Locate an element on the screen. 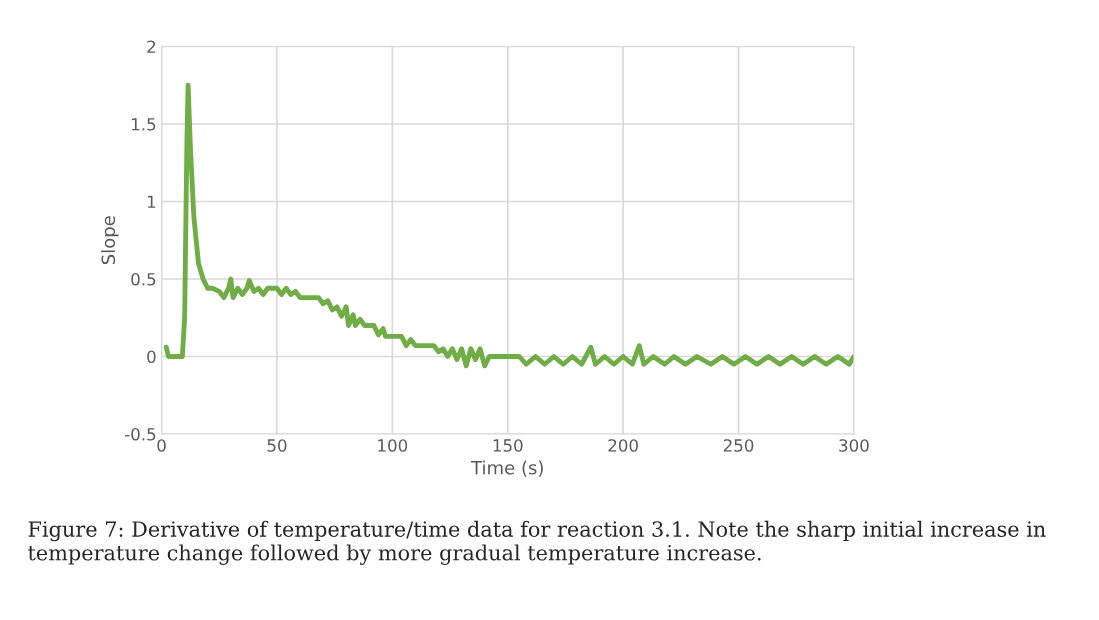 Image resolution: width=1099 pixels, height=620 pixels. x-tick-label: 150 is located at coordinates (508, 445).